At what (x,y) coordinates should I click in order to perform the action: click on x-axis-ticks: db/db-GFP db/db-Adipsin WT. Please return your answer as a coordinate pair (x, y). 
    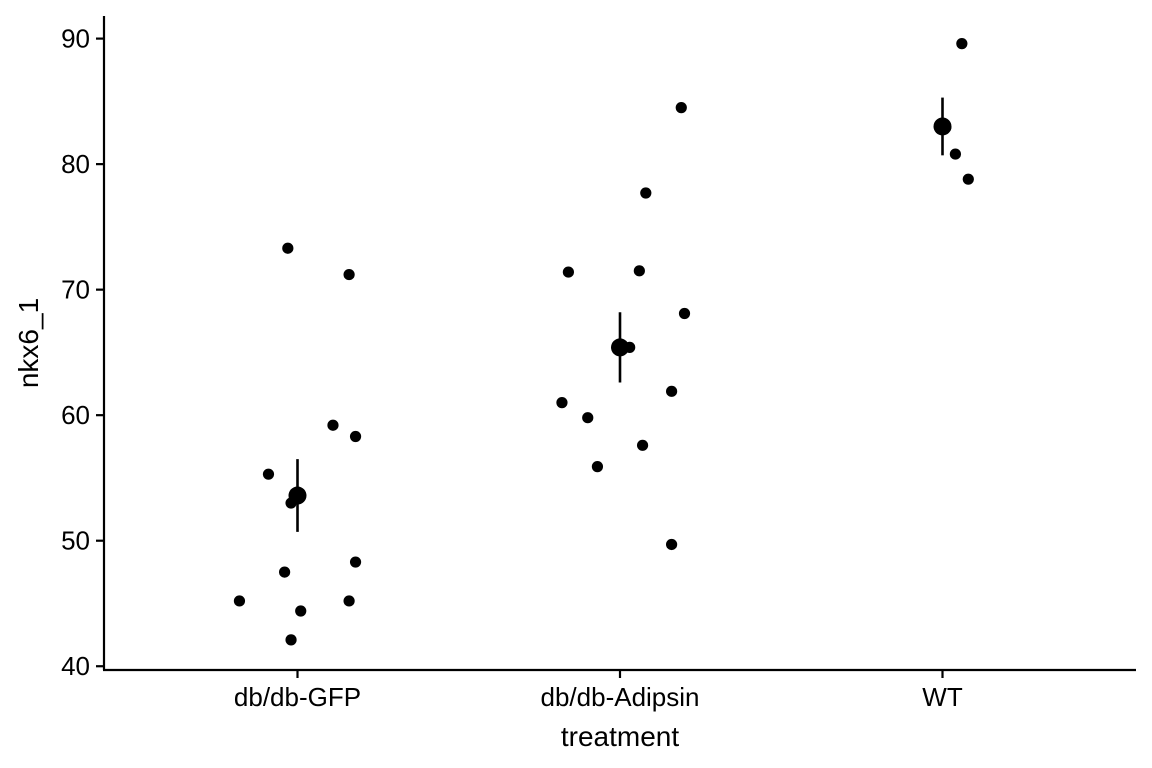
    Looking at the image, I should click on (598, 691).